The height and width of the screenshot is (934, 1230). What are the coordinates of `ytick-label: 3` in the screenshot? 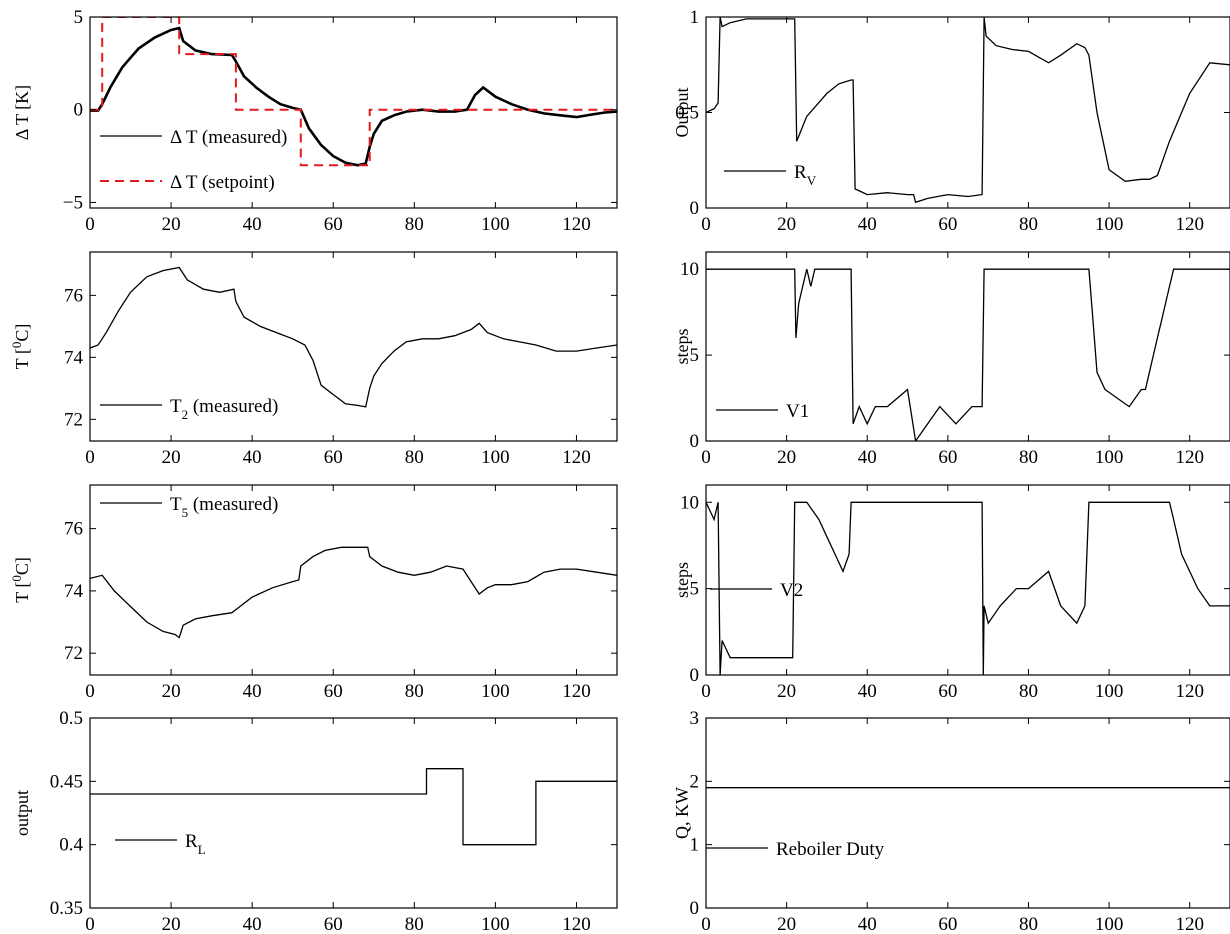 It's located at (695, 718).